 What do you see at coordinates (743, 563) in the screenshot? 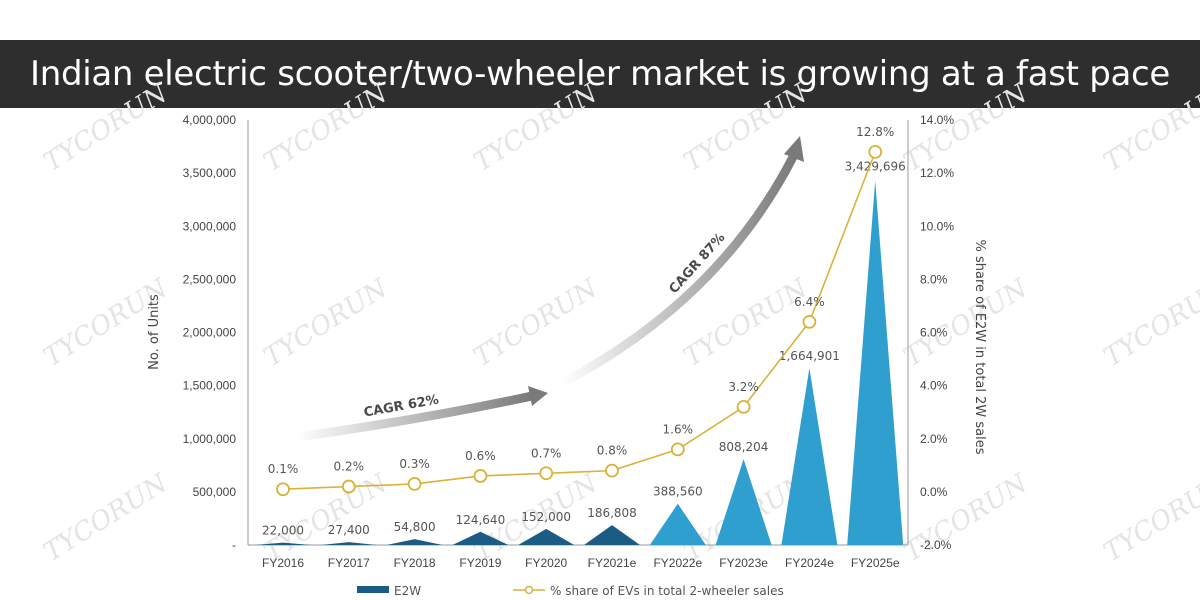
I see `x-tick-label: FY2023e` at bounding box center [743, 563].